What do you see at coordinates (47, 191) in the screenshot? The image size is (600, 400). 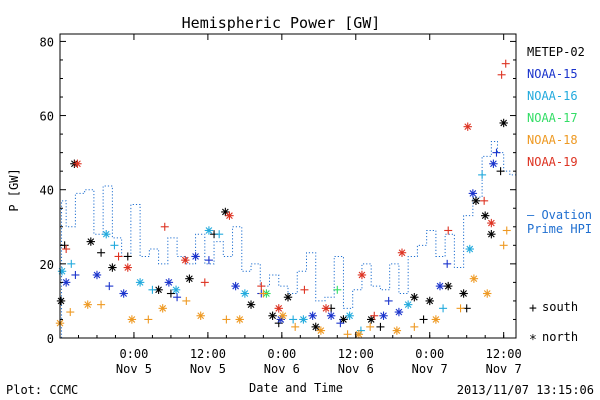 I see `y-tick-label: 40` at bounding box center [47, 191].